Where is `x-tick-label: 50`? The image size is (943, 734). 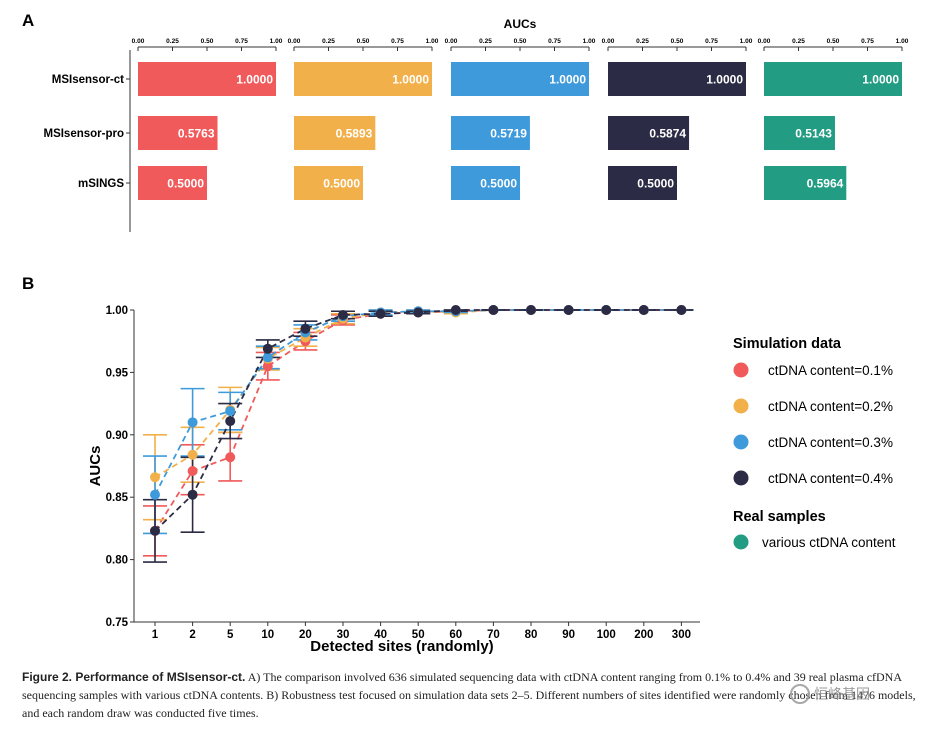
x-tick-label: 50 is located at coordinates (418, 635).